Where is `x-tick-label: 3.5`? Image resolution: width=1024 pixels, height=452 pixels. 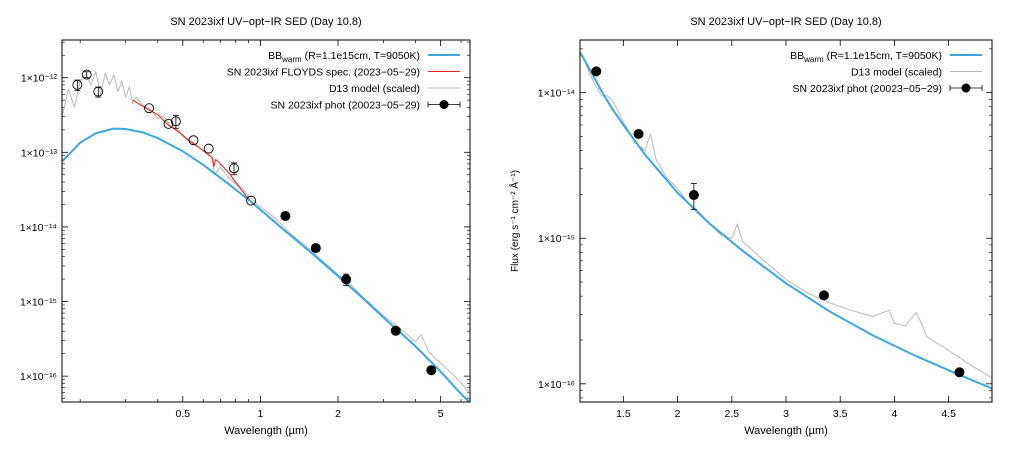 x-tick-label: 3.5 is located at coordinates (840, 414).